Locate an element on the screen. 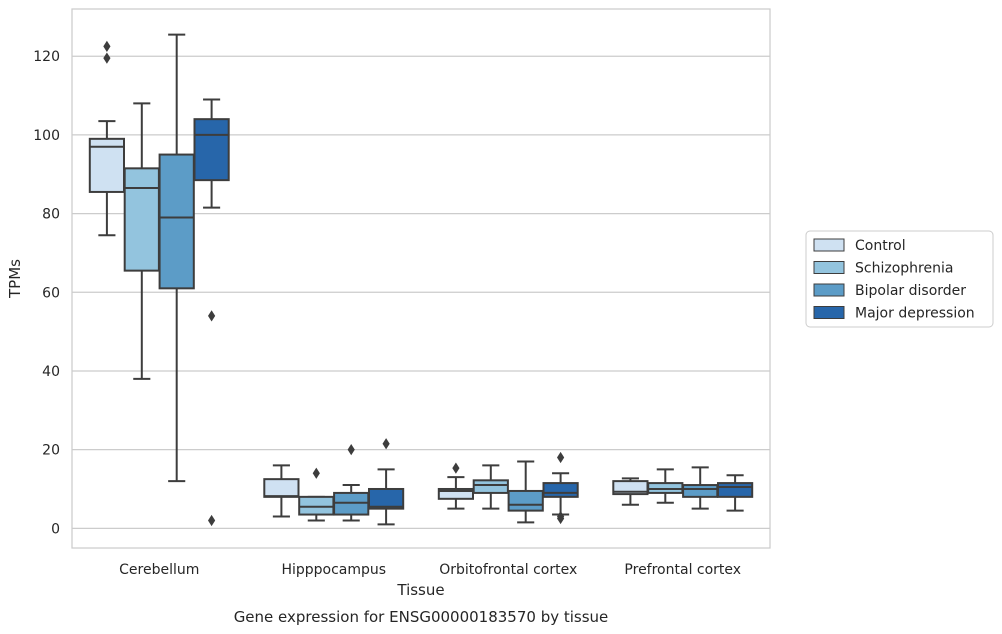 This screenshot has height=634, width=1002. legend-frame is located at coordinates (899, 279).